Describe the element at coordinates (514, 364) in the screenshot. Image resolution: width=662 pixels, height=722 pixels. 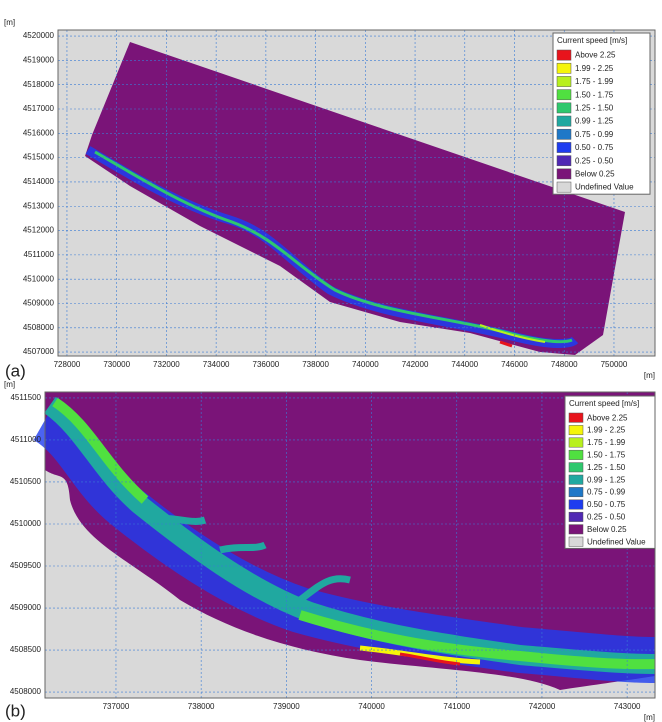
I see `x-tick-label: 746000` at that location.